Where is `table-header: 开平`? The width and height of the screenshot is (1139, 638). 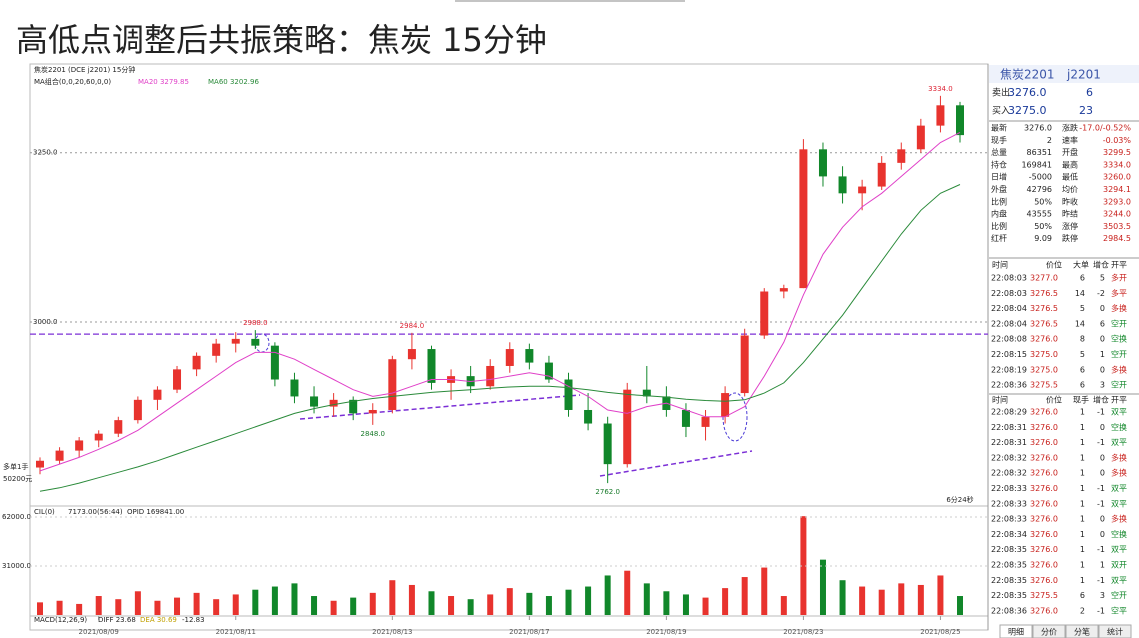 table-header: 开平 is located at coordinates (1119, 265).